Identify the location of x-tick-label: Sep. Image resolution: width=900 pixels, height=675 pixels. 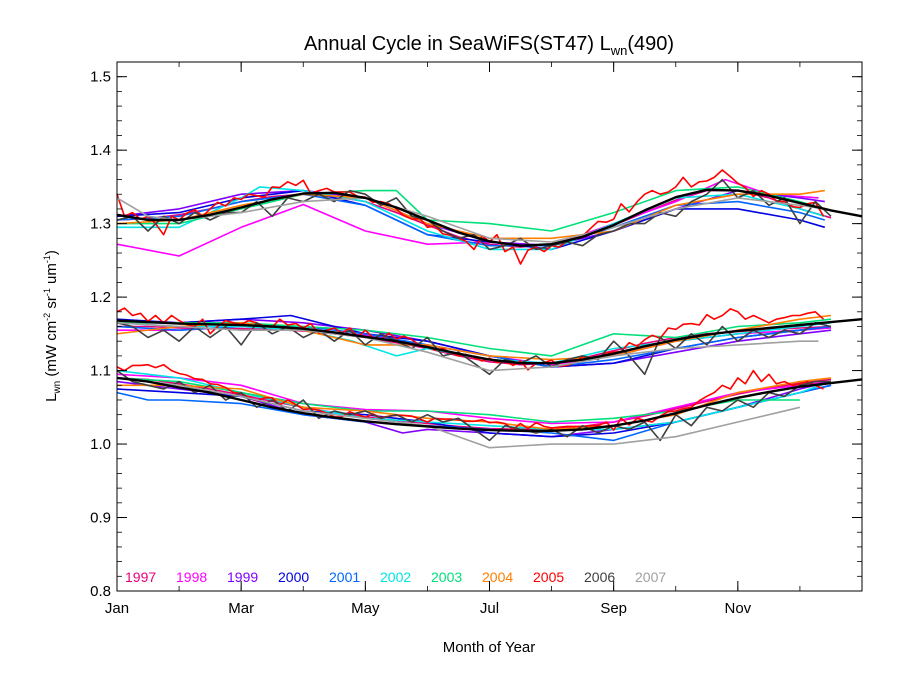
(613, 608).